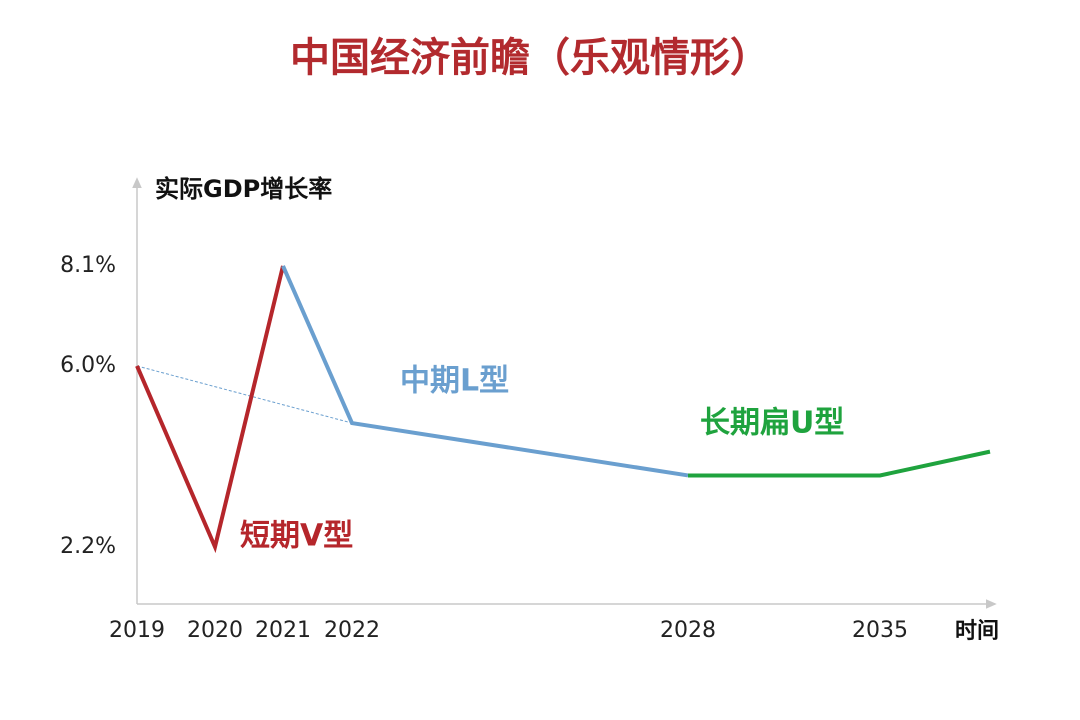 The height and width of the screenshot is (720, 1080). I want to click on y-axis-label: 实际GDP增长率, so click(243, 189).